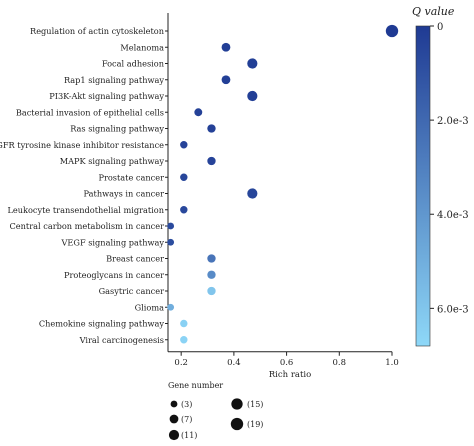  What do you see at coordinates (149, 307) in the screenshot?
I see `y-category-label: Glioma` at bounding box center [149, 307].